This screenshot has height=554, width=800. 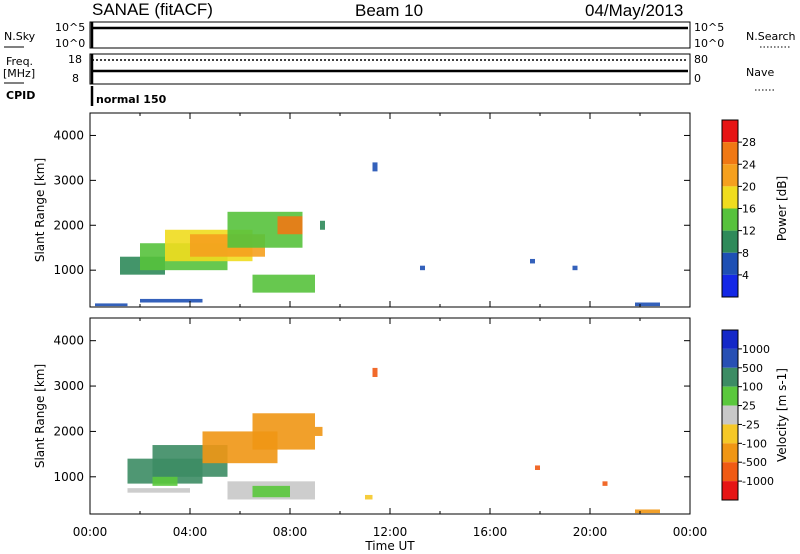 What do you see at coordinates (68, 341) in the screenshot?
I see `velocity-ytick-label: 4000` at bounding box center [68, 341].